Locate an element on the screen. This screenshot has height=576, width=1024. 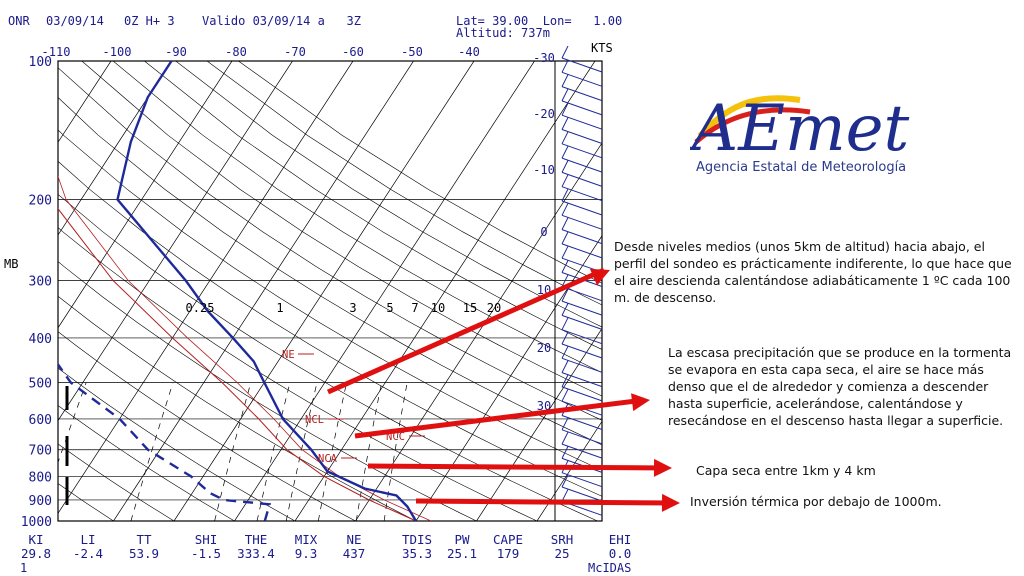
footer-label: McIDAS is located at coordinates (609, 568).